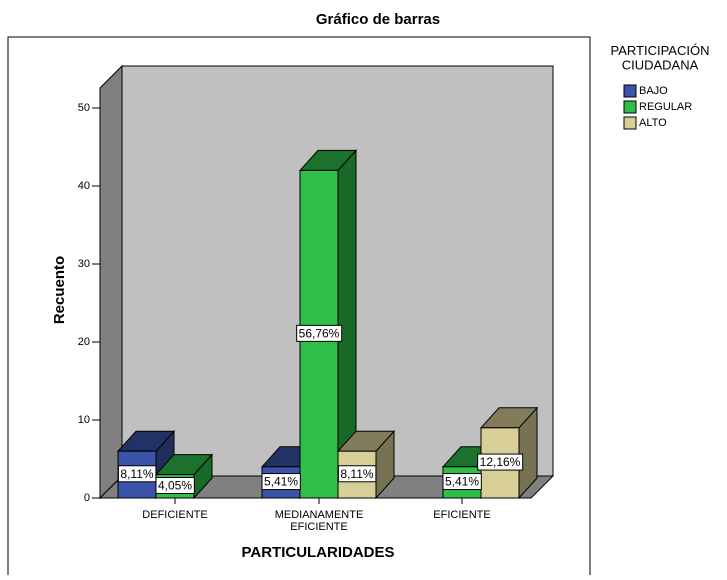 The height and width of the screenshot is (580, 727). I want to click on value-label: 56,76%, so click(319, 333).